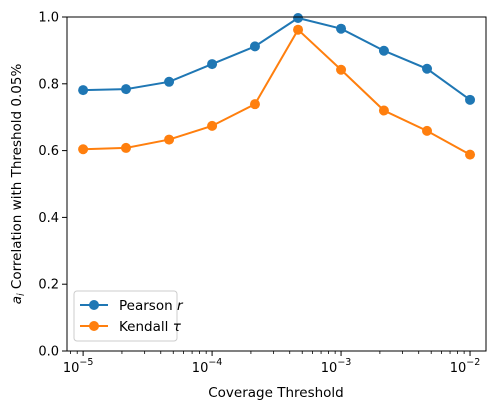  What do you see at coordinates (276, 393) in the screenshot?
I see `x-axis-label: Coverage Threshold` at bounding box center [276, 393].